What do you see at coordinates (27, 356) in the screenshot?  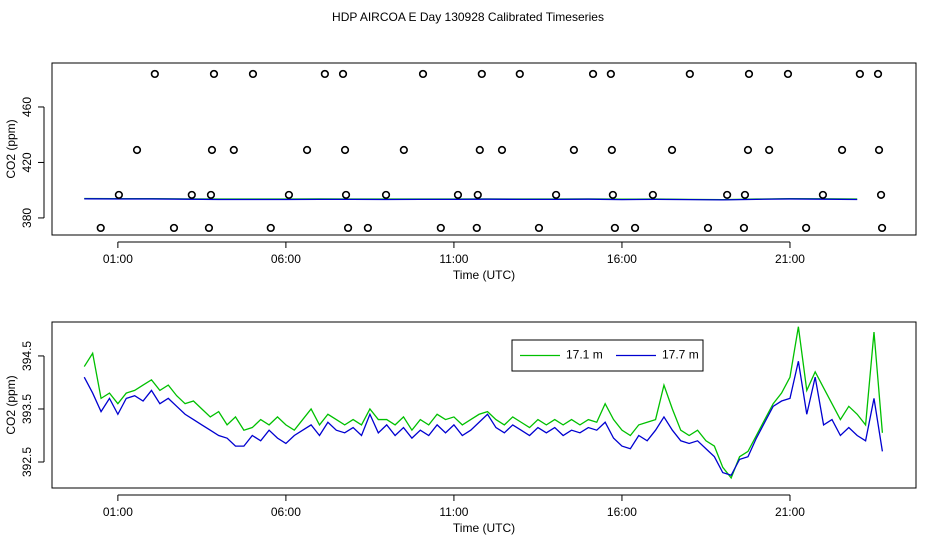 I see `y-tick-label: 394.5` at bounding box center [27, 356].